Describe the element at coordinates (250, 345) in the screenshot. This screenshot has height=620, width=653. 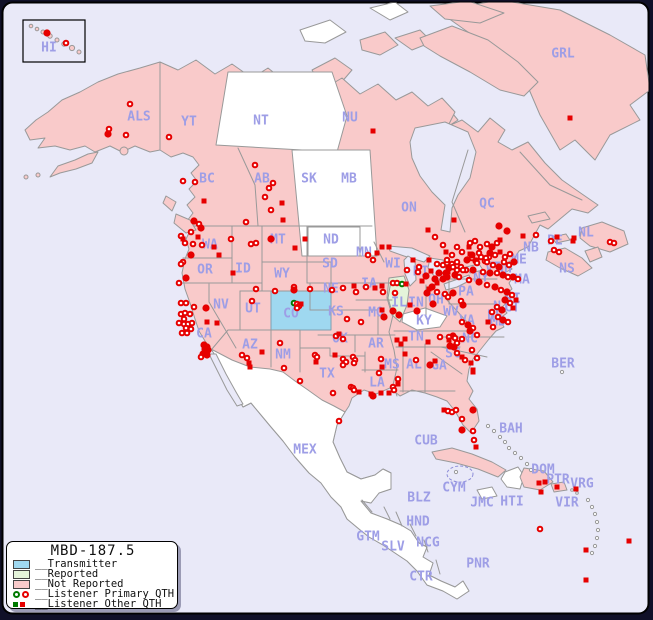
I see `region-label-az: AZ` at that location.